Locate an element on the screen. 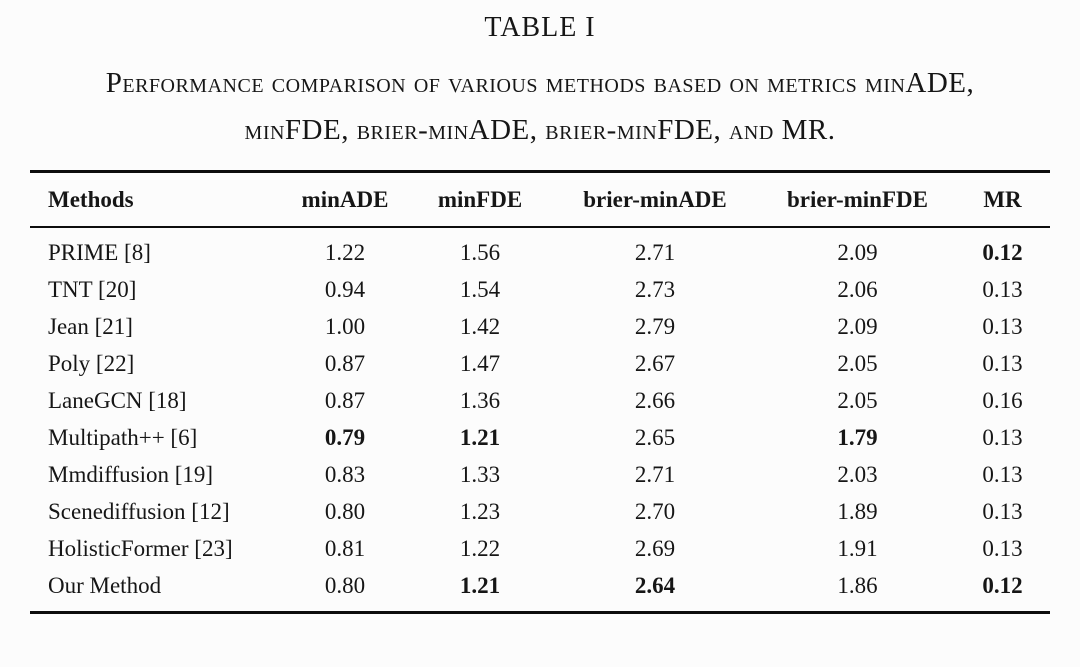 This screenshot has width=1080, height=667. metric-value-cell: 2.06 is located at coordinates (857, 289).